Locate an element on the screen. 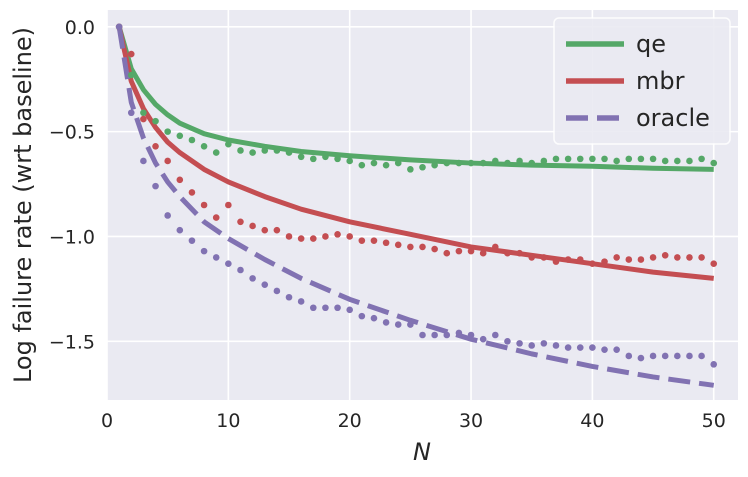 The width and height of the screenshot is (748, 477). y-tick-label: −1.0 is located at coordinates (72, 237).